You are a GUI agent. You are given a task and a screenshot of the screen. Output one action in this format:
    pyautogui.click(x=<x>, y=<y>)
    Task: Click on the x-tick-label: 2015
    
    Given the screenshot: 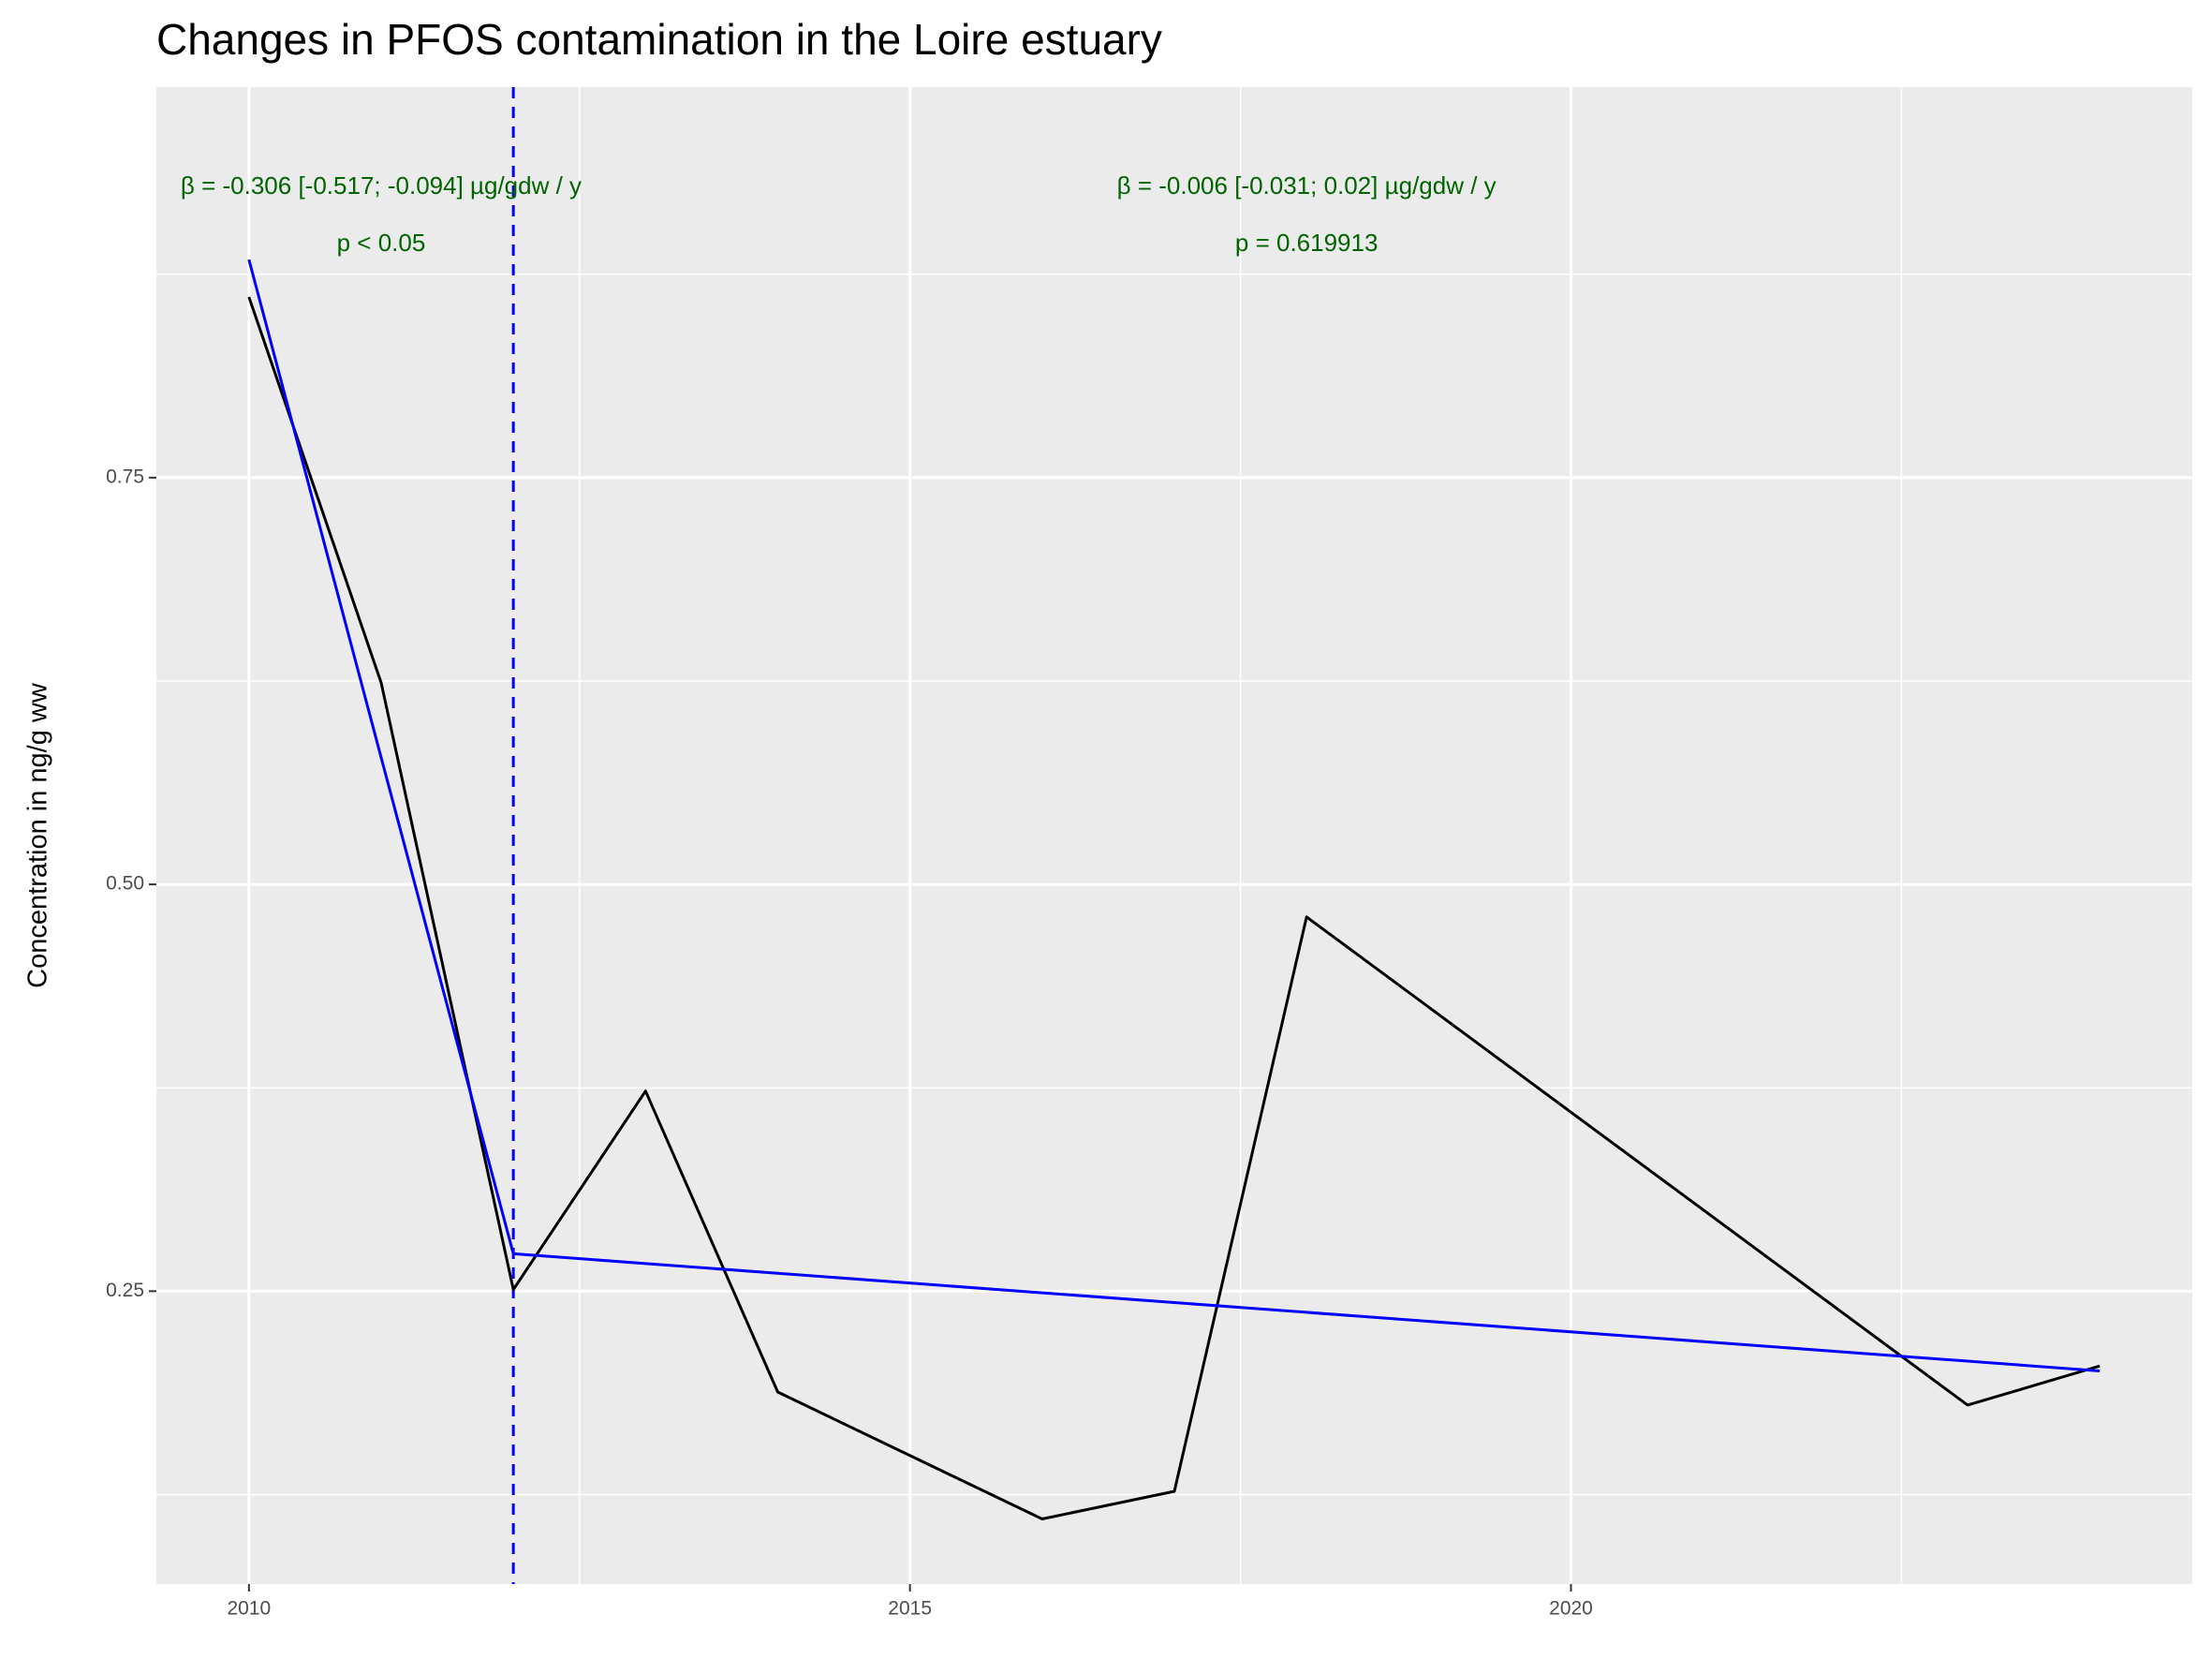 What is the action you would take?
    pyautogui.click(x=910, y=1609)
    